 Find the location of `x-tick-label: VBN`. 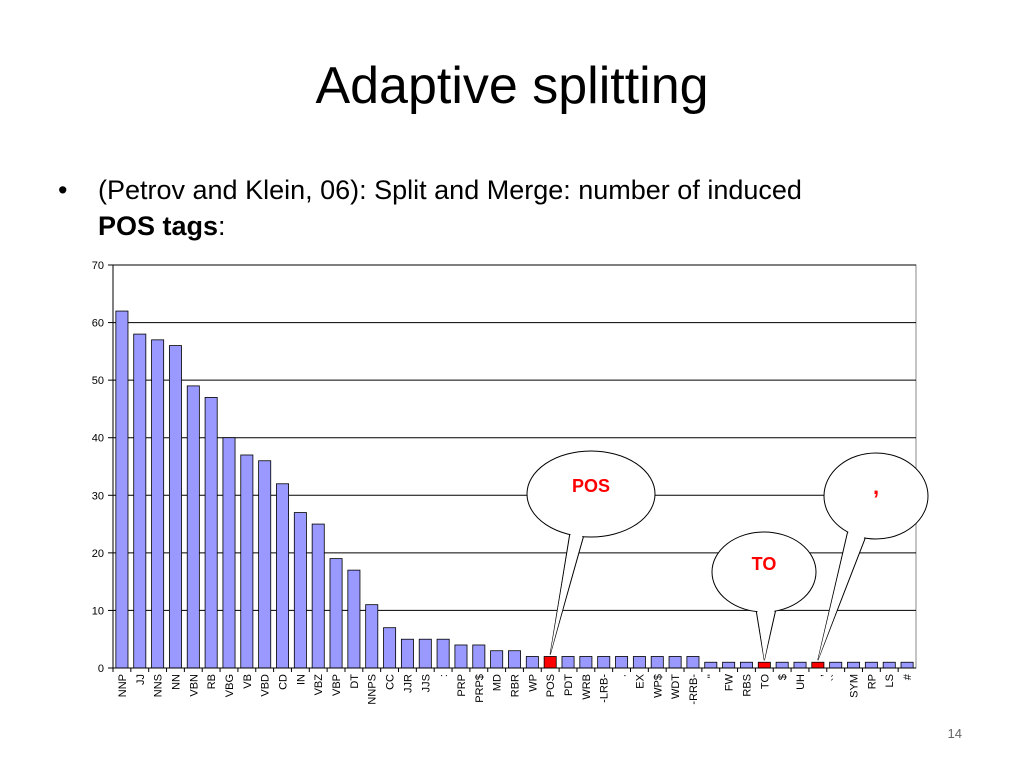

x-tick-label: VBN is located at coordinates (194, 685).